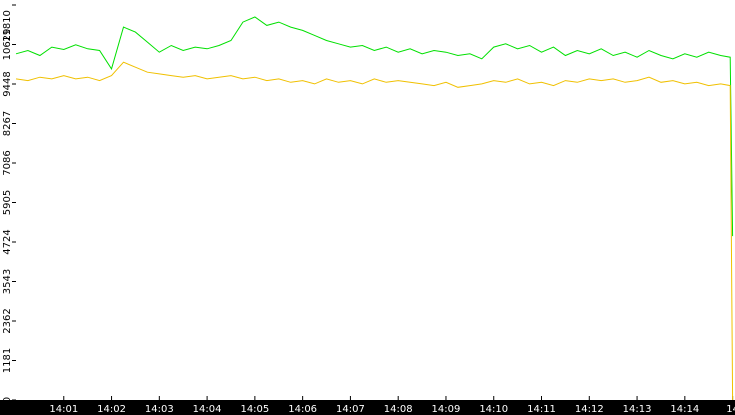 The width and height of the screenshot is (735, 415). I want to click on y-tick-label: 3543, so click(7, 281).